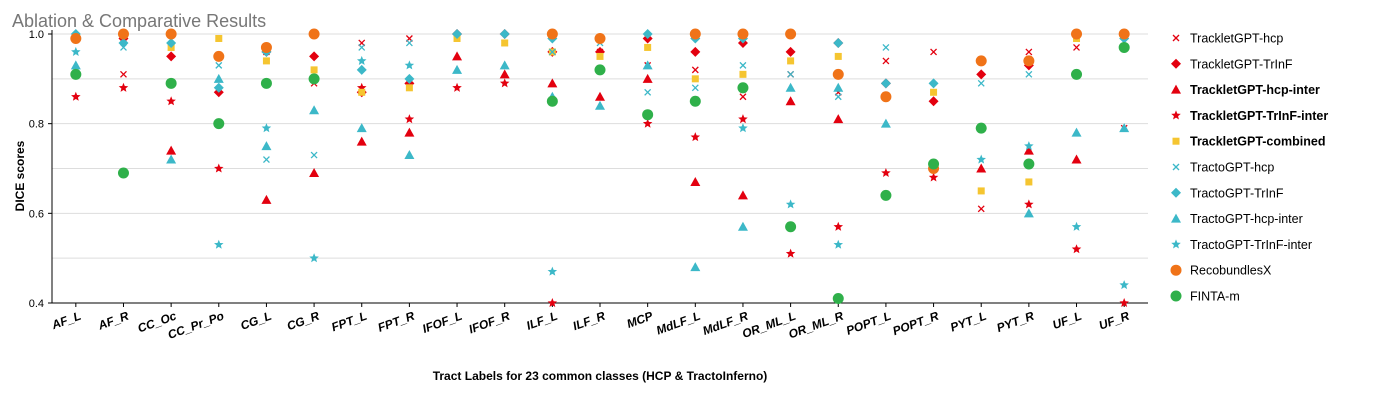 Image resolution: width=1375 pixels, height=404 pixels. I want to click on legend-item: TrackletGPT-TrInF, so click(1232, 64).